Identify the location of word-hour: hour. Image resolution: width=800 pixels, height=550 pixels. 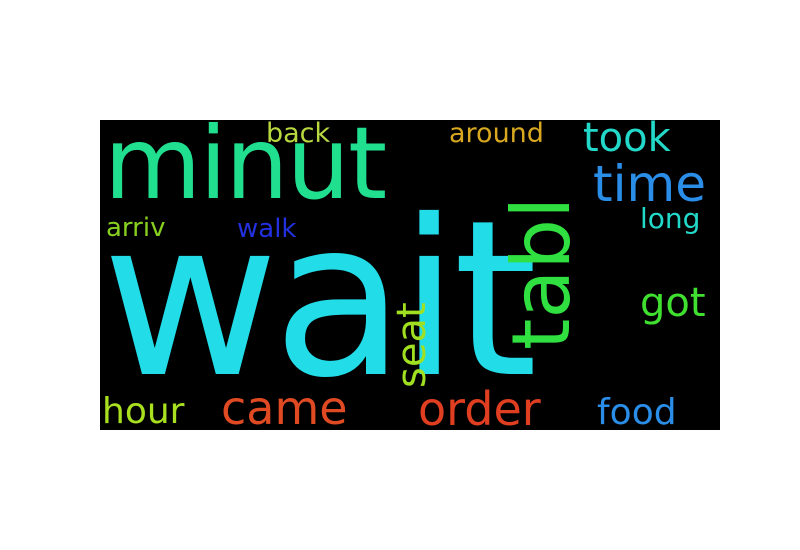
(143, 410).